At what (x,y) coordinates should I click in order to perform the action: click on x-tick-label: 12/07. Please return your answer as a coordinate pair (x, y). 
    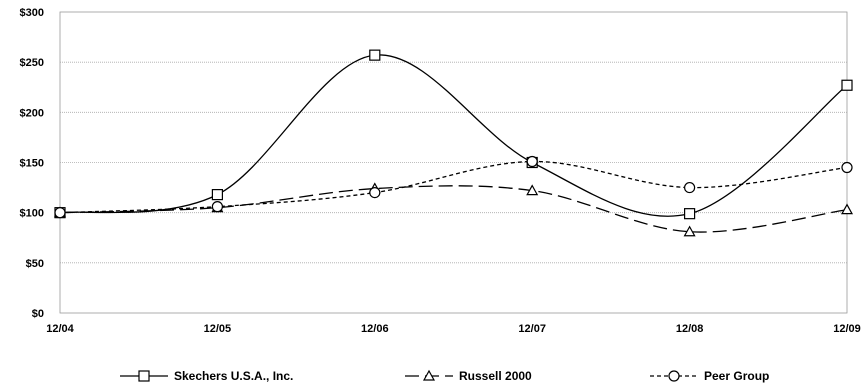
    Looking at the image, I should click on (532, 329).